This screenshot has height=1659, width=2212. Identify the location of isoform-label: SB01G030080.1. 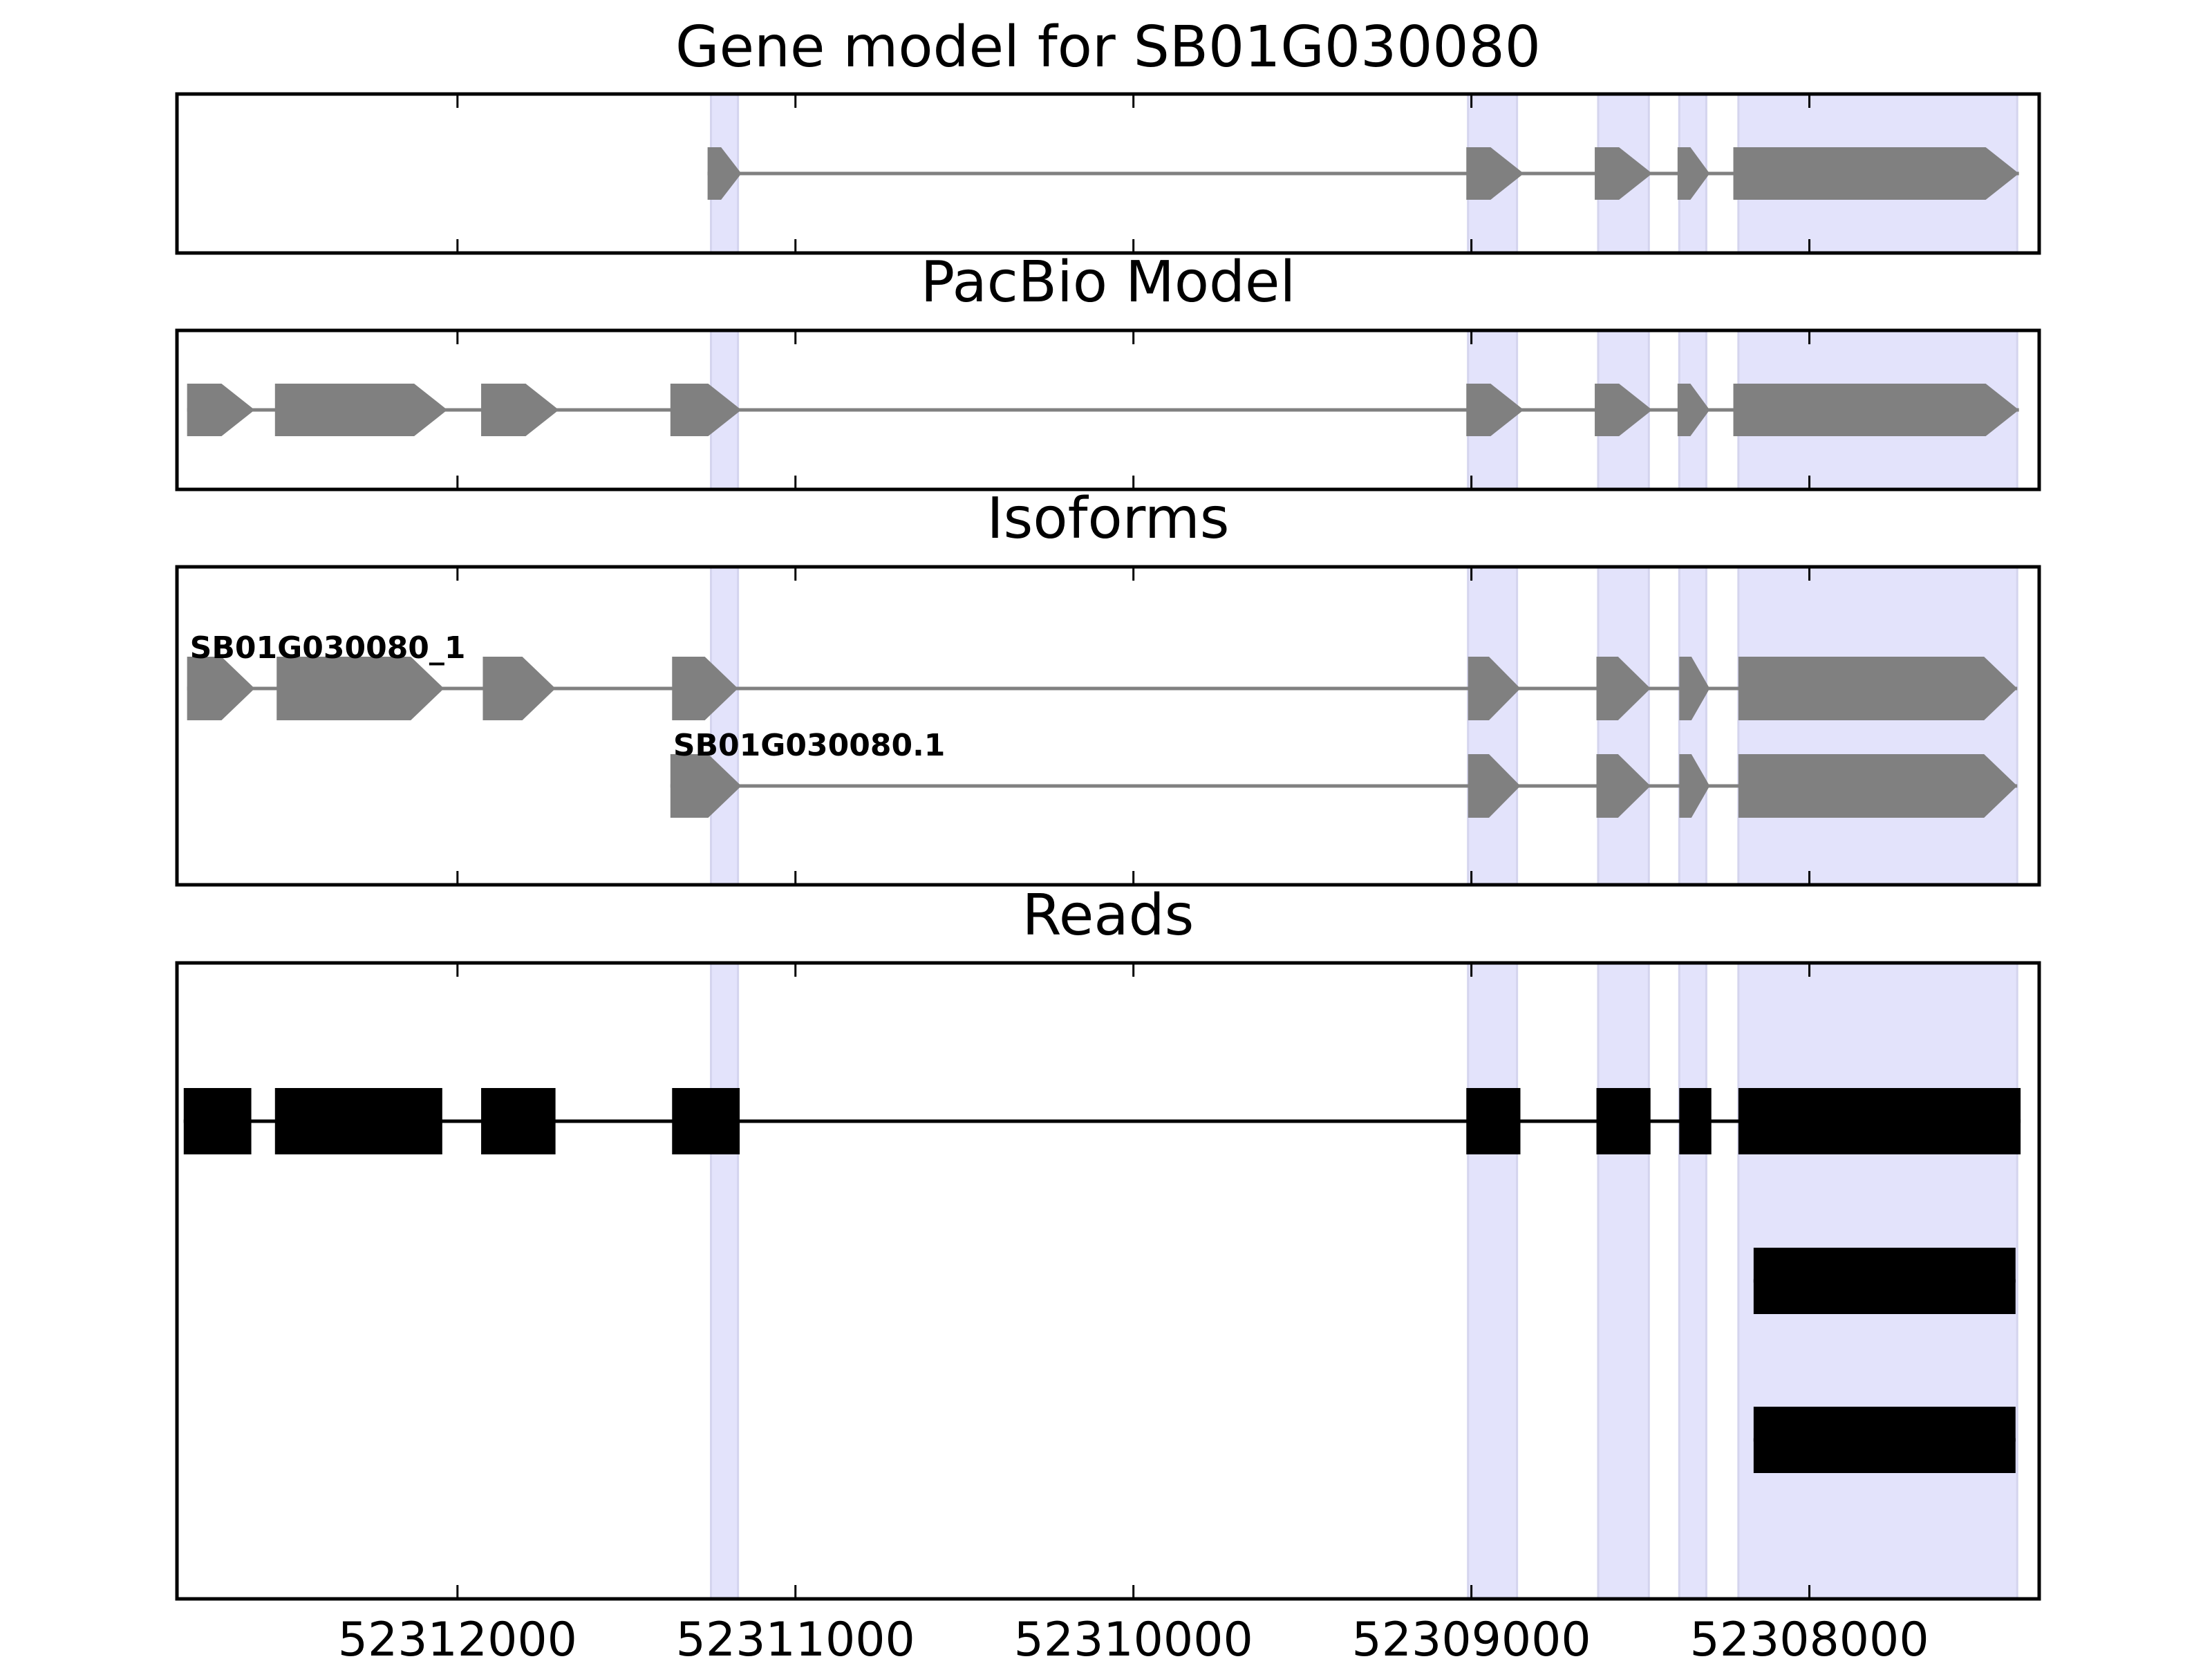
(810, 746).